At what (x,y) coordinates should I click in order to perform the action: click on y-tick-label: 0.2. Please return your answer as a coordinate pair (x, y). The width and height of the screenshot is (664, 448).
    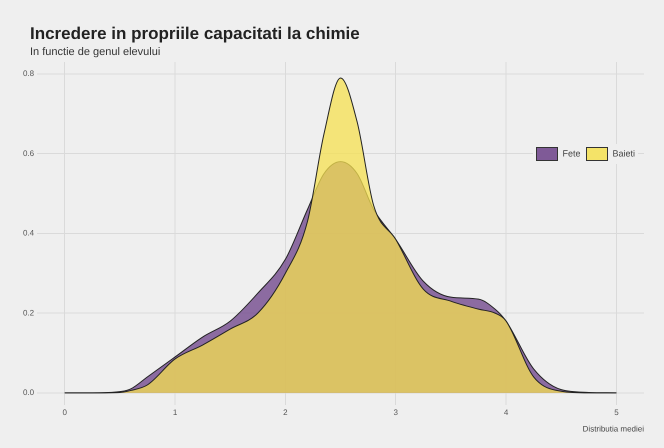
    Looking at the image, I should click on (28, 313).